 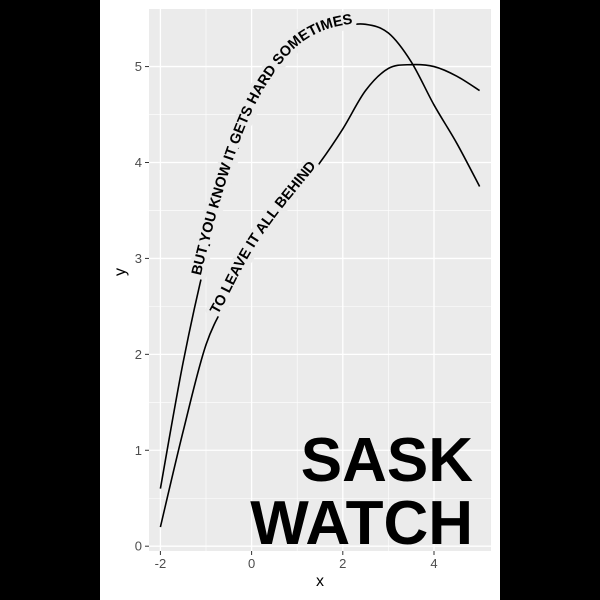 What do you see at coordinates (138, 162) in the screenshot?
I see `y-tick-label: 4` at bounding box center [138, 162].